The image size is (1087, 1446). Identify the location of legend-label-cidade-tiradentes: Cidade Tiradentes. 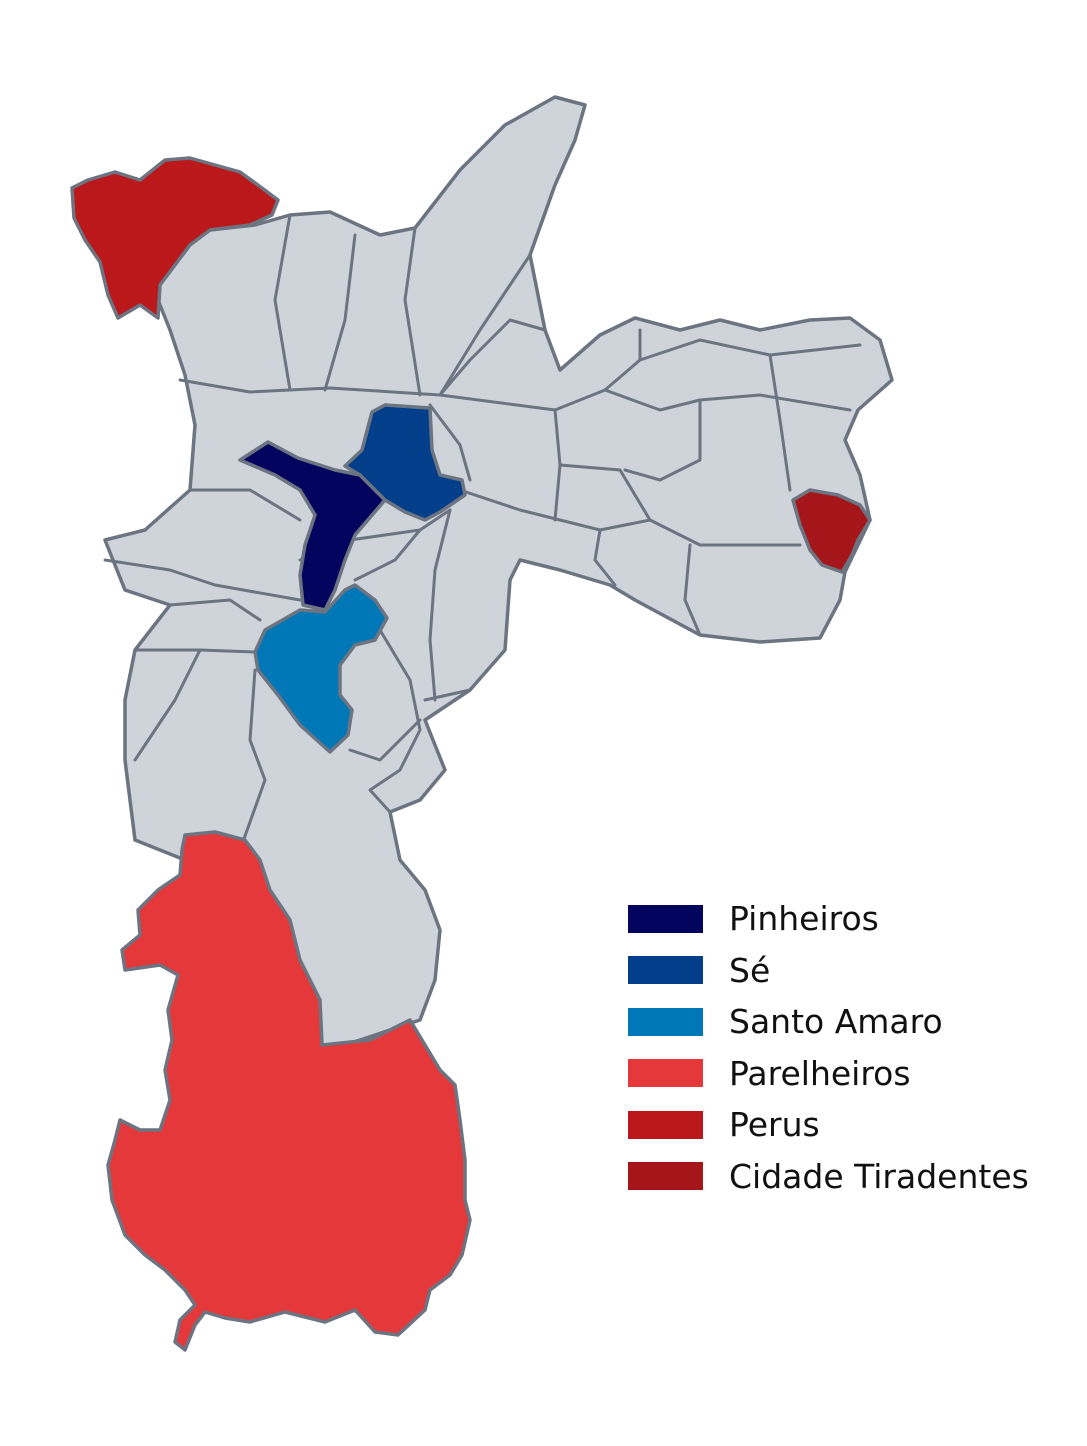
(879, 1176).